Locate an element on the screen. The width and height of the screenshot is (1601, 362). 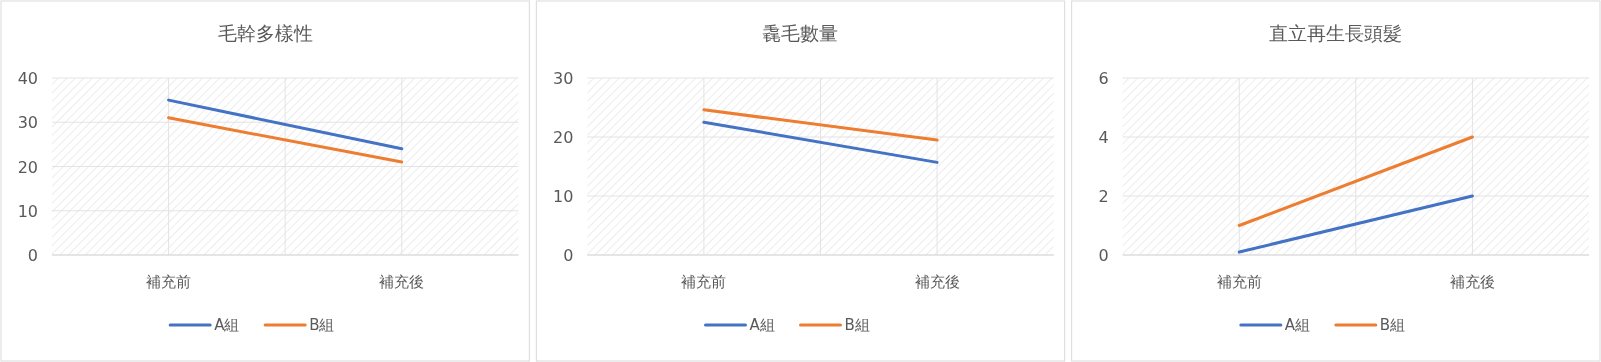
y-tick-label: 6 is located at coordinates (1103, 78).